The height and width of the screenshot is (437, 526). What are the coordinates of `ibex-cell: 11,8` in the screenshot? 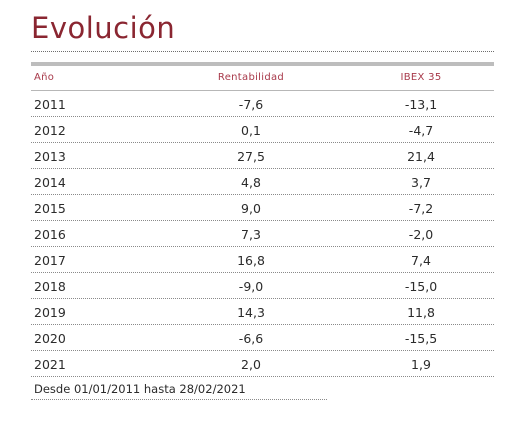 It's located at (421, 312).